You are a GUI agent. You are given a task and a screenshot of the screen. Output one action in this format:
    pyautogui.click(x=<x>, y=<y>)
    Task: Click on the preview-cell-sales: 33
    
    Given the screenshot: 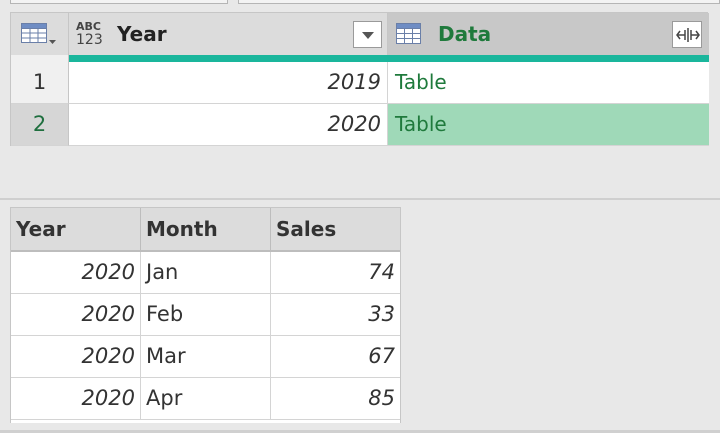 What is the action you would take?
    pyautogui.click(x=335, y=315)
    